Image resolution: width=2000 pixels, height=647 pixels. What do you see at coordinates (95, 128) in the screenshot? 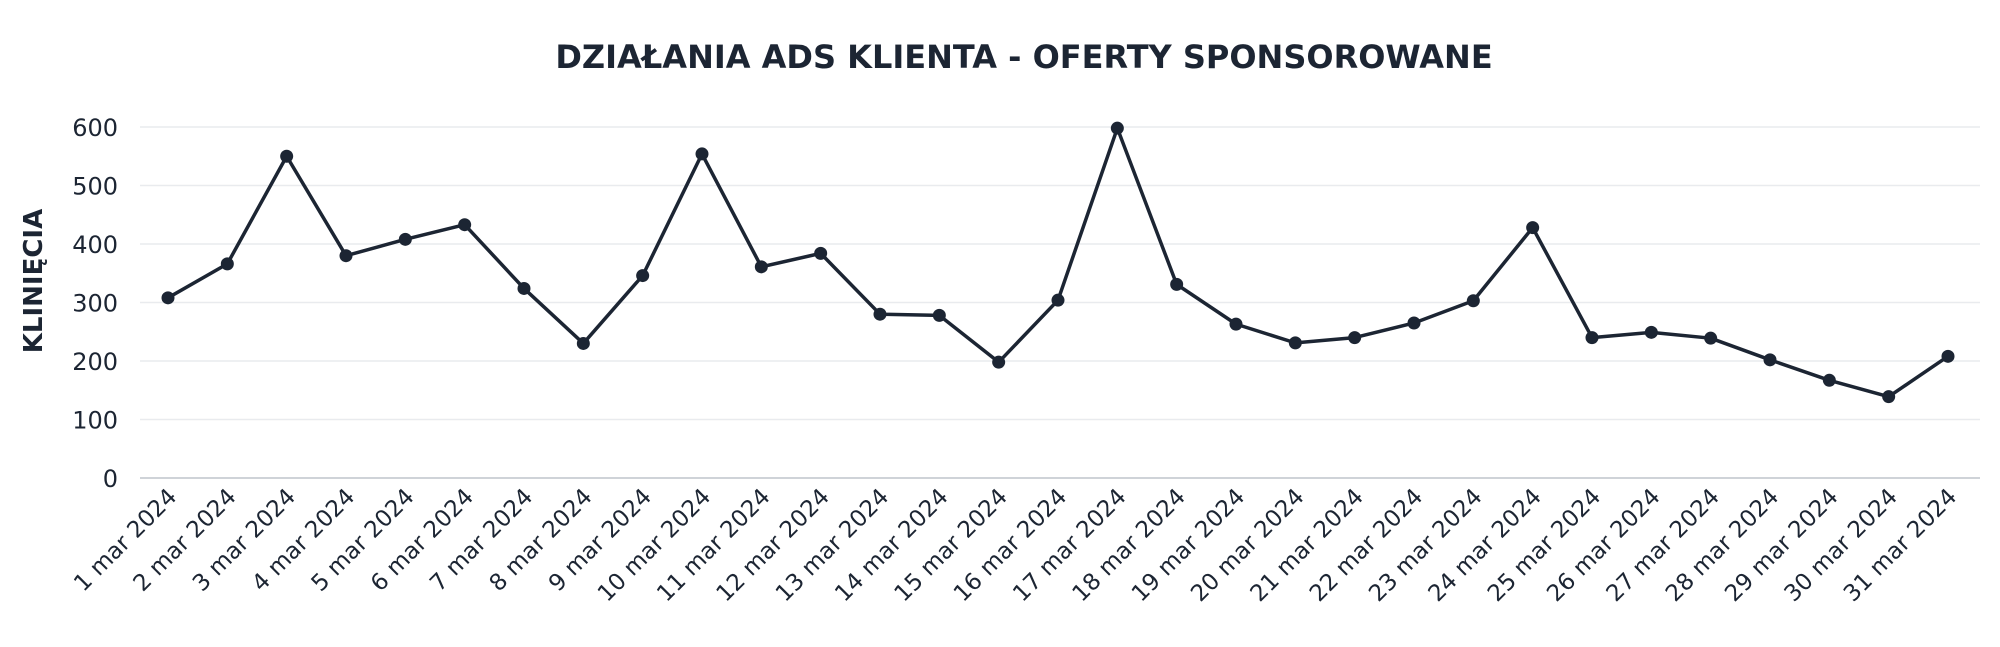
I see `y-tick-label: 600` at bounding box center [95, 128].